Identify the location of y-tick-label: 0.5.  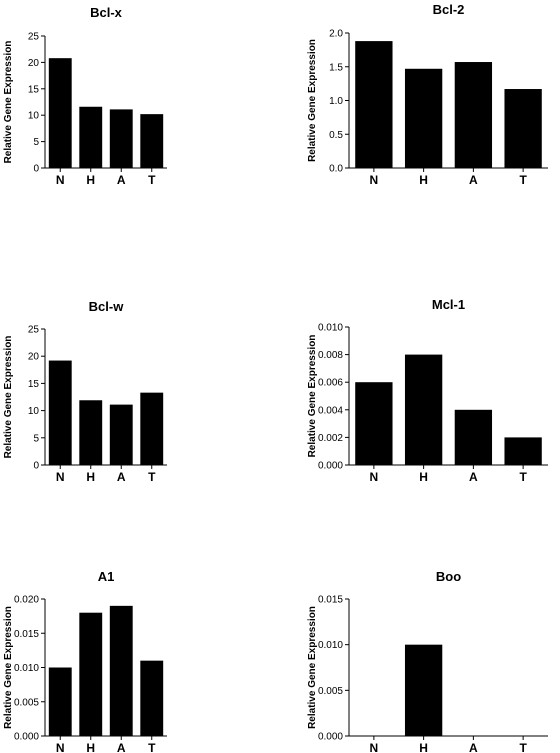
(336, 135).